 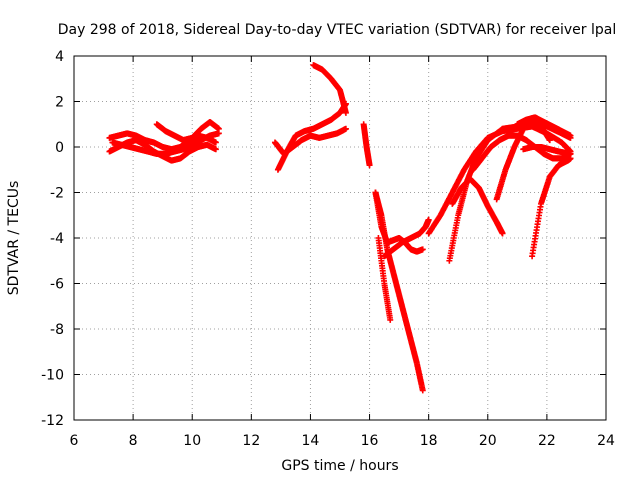 I want to click on series-arc11, so click(x=399, y=291).